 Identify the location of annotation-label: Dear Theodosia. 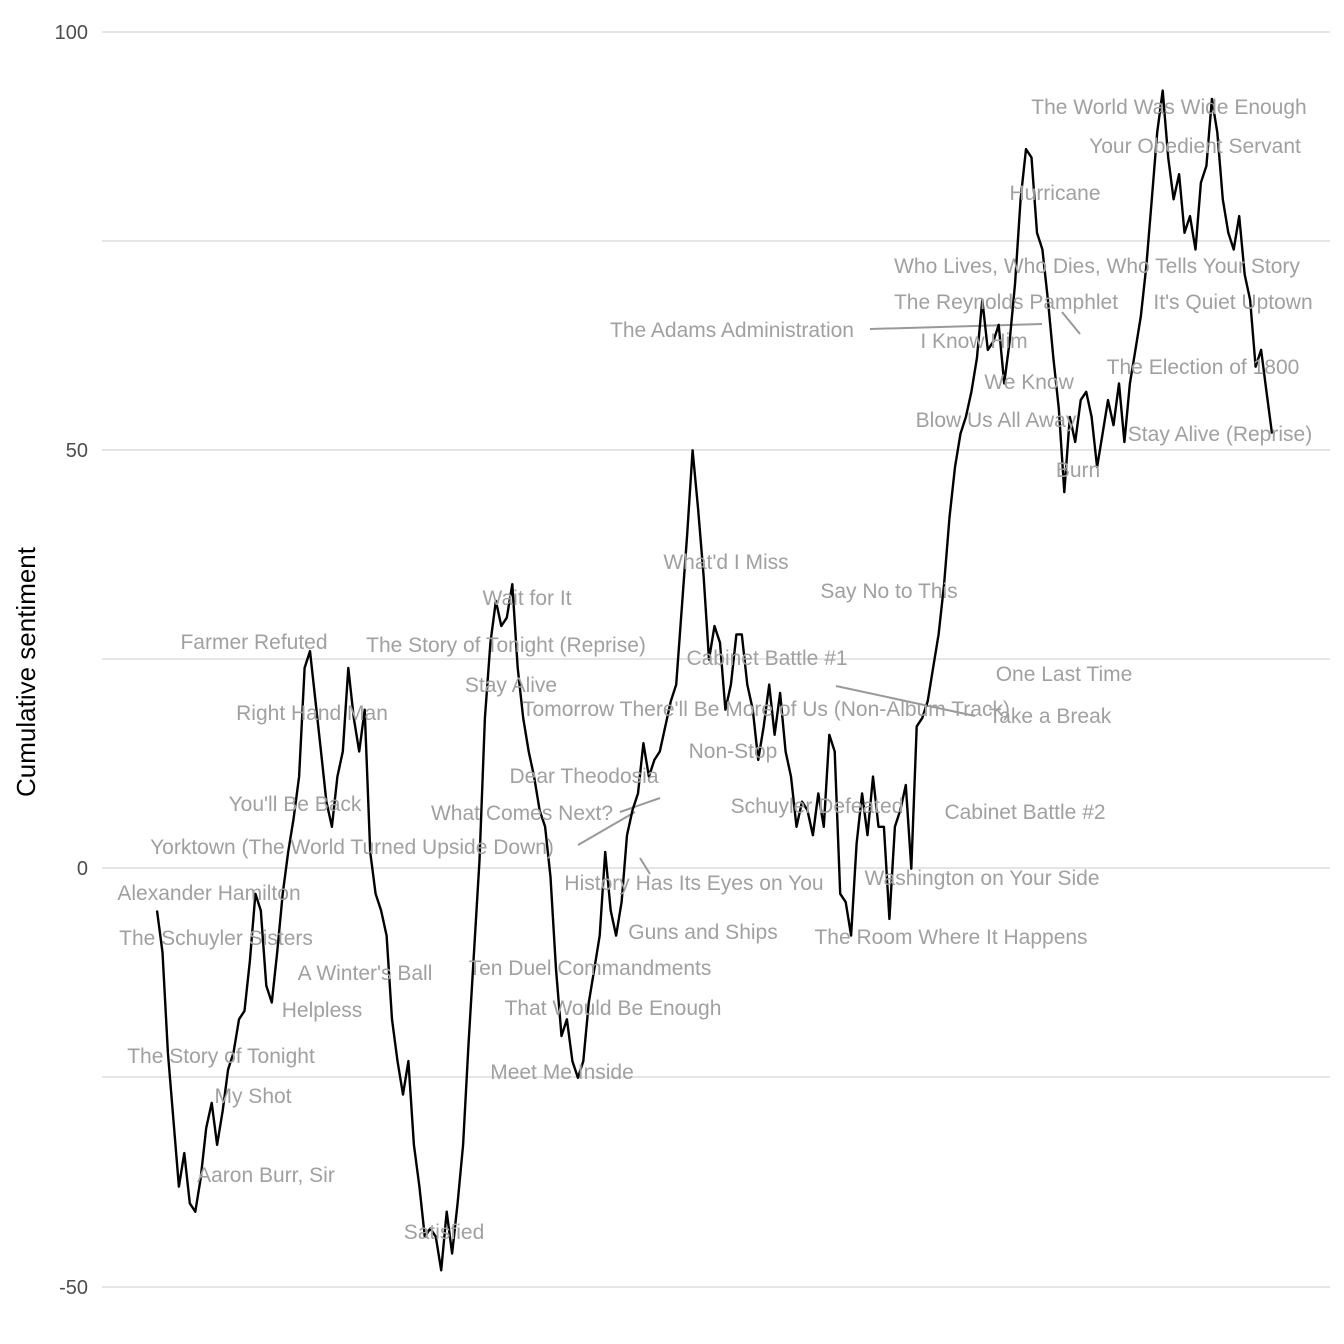
(583, 776).